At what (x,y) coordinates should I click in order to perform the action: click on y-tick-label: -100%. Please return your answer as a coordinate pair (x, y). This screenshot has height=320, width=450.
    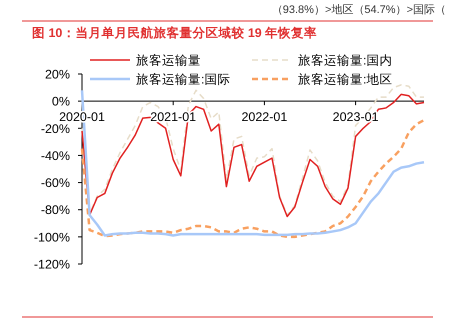
    Looking at the image, I should click on (52, 237).